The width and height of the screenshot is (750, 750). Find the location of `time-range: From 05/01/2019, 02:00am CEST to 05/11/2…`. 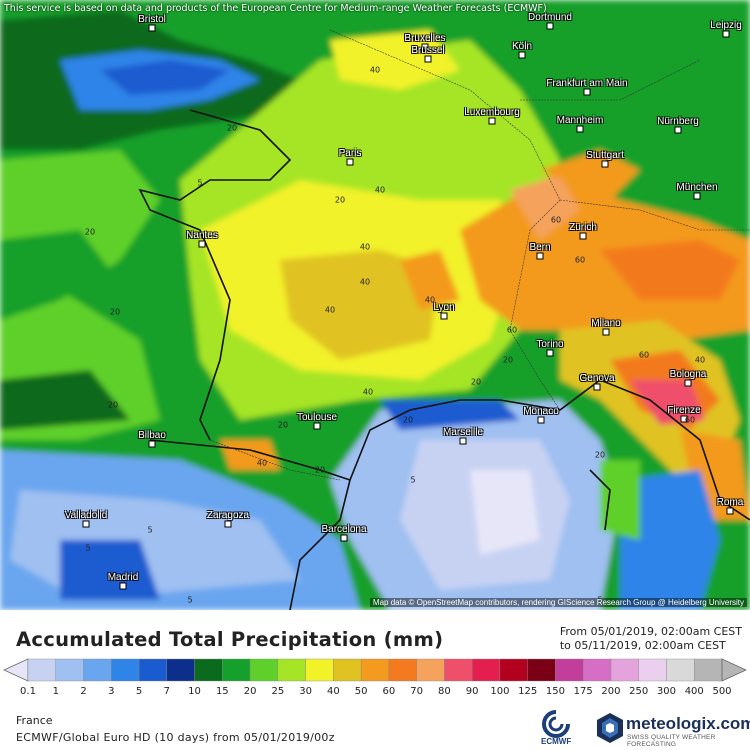

time-range: From 05/01/2019, 02:00am CEST to 05/11/2… is located at coordinates (651, 639).